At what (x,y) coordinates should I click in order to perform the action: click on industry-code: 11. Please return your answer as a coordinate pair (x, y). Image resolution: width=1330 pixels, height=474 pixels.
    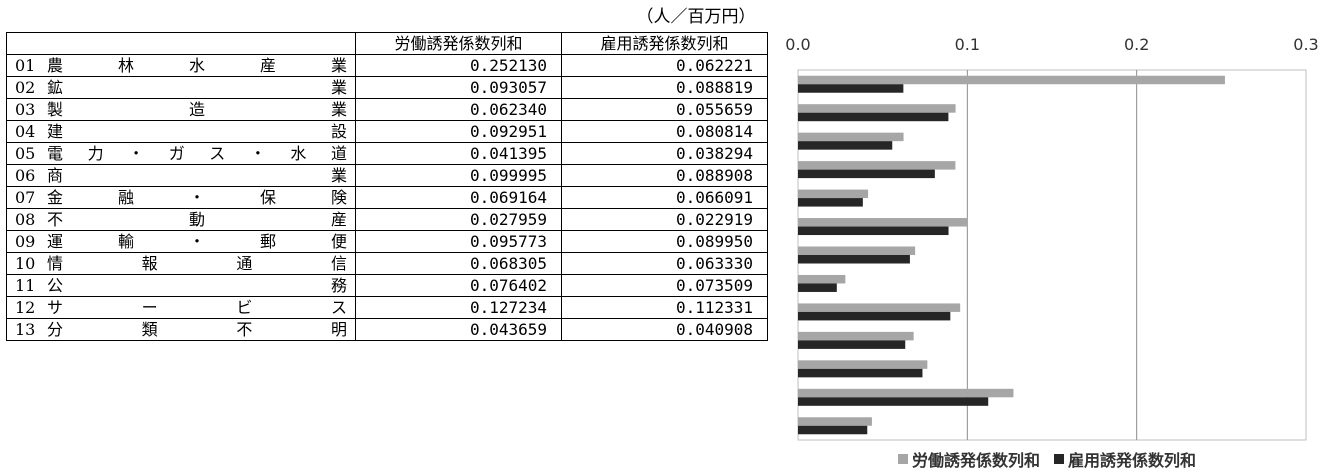
    Looking at the image, I should click on (25, 285).